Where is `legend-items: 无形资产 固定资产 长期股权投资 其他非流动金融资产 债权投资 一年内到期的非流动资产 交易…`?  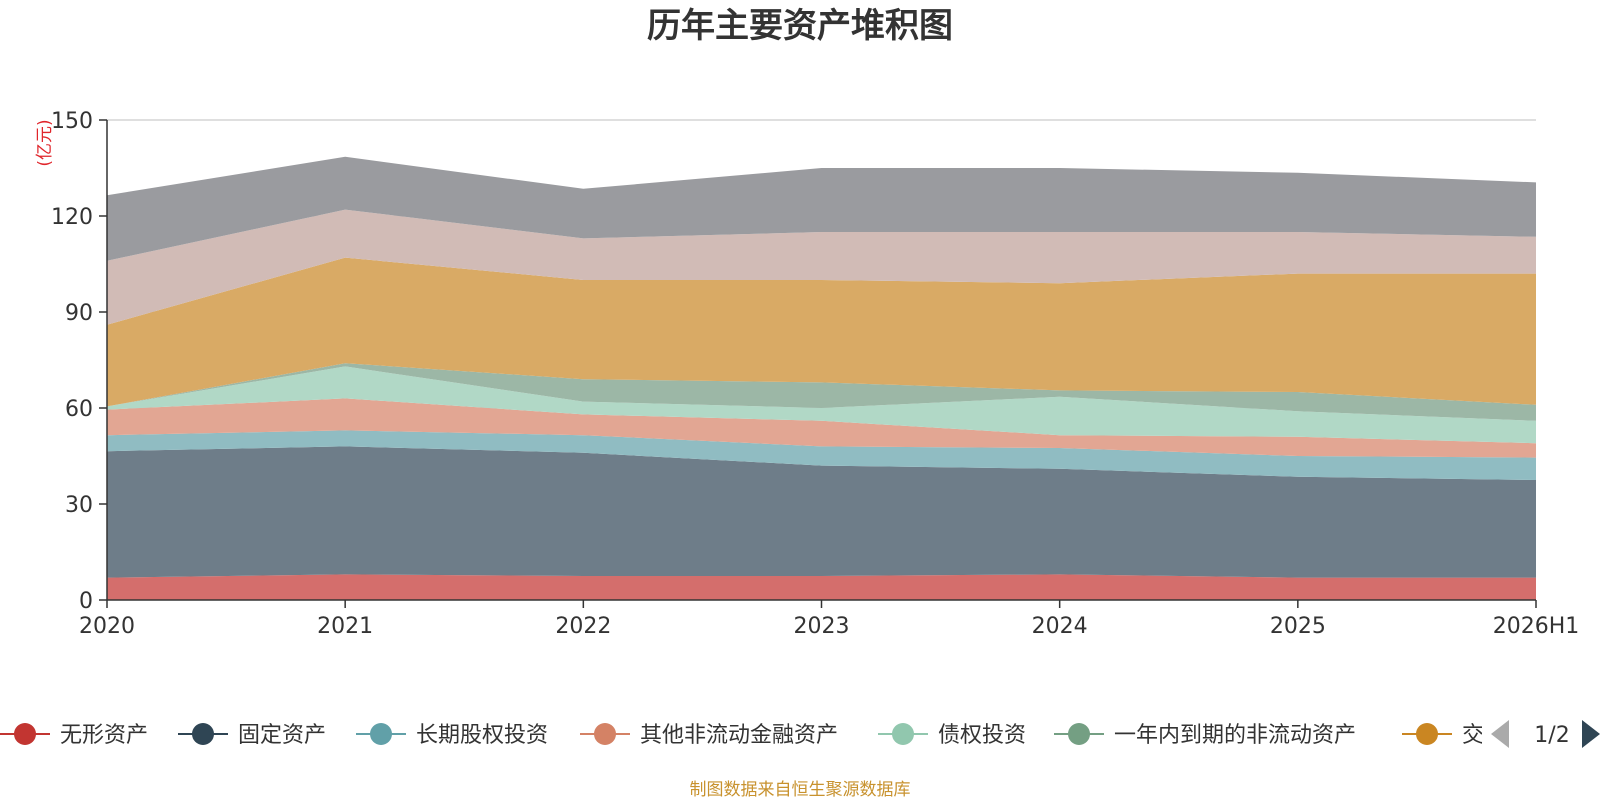
legend-items: 无形资产 固定资产 长期股权投资 其他非流动金融资产 债权投资 一年内到期的非流动资产 交易… is located at coordinates (800, 735).